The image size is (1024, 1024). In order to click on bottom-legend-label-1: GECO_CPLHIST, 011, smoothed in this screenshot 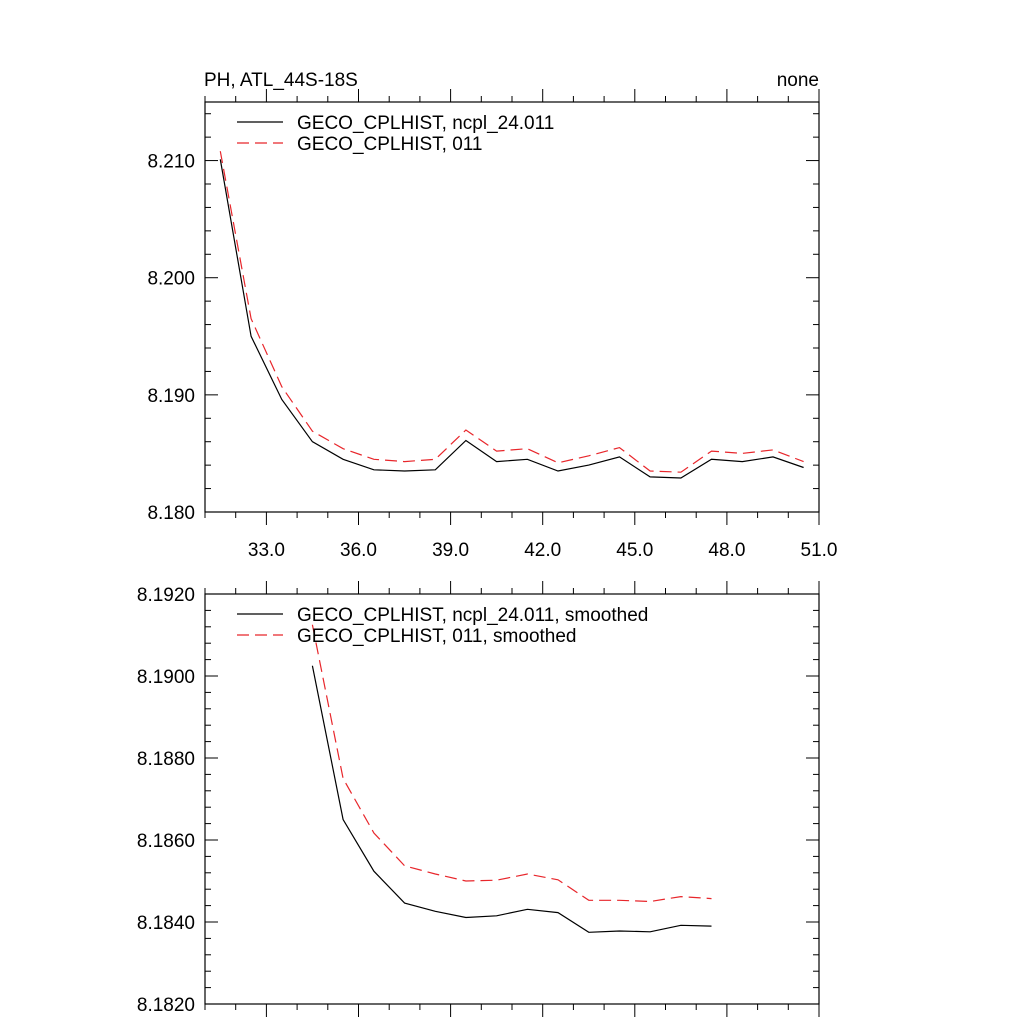, I will do `click(437, 636)`.